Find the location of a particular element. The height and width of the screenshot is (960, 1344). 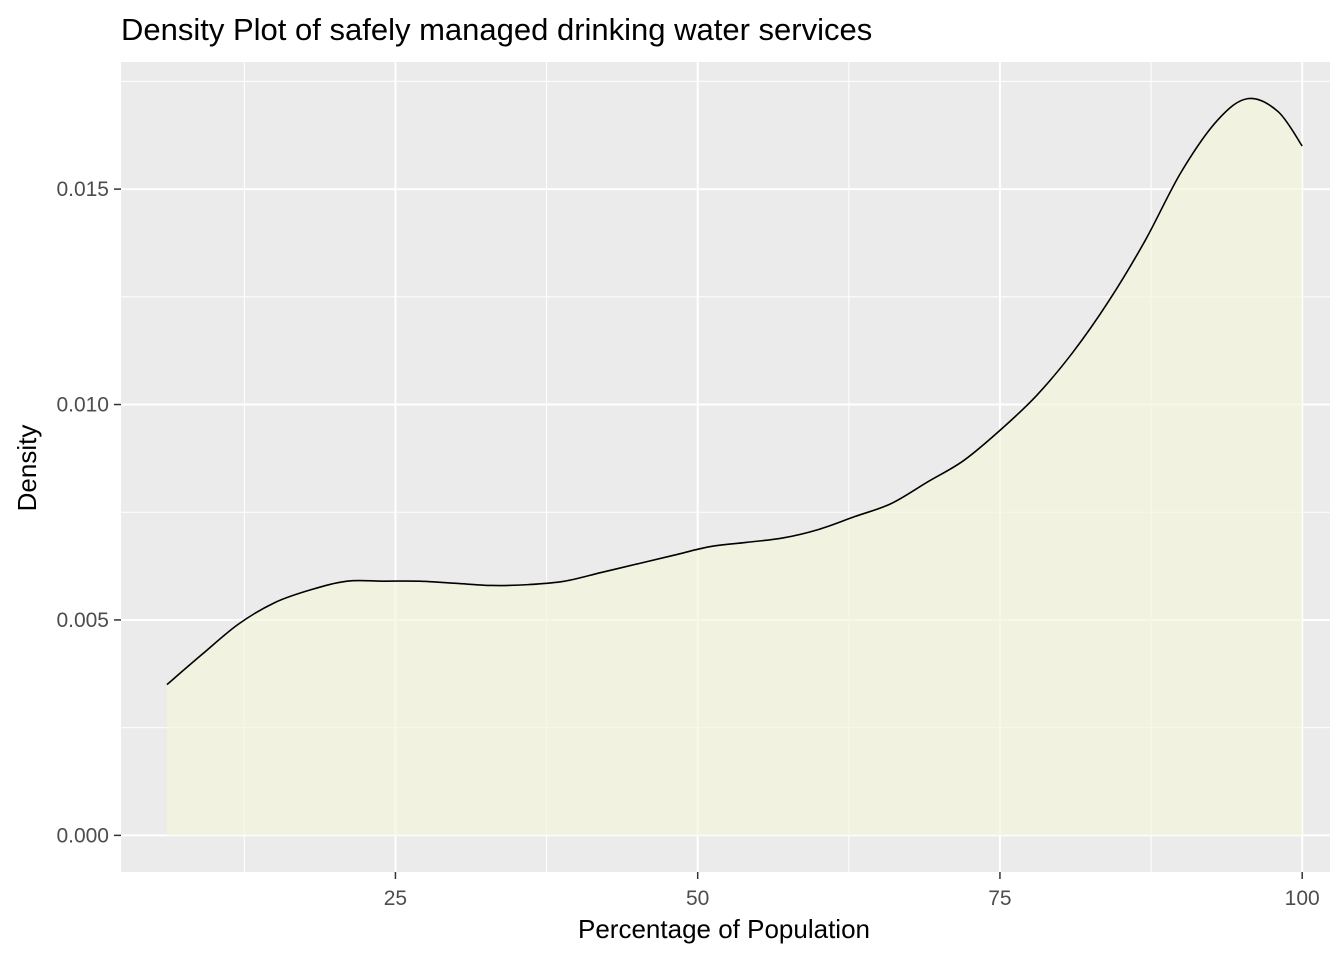

y-tick-label: 0.000 is located at coordinates (82, 835).